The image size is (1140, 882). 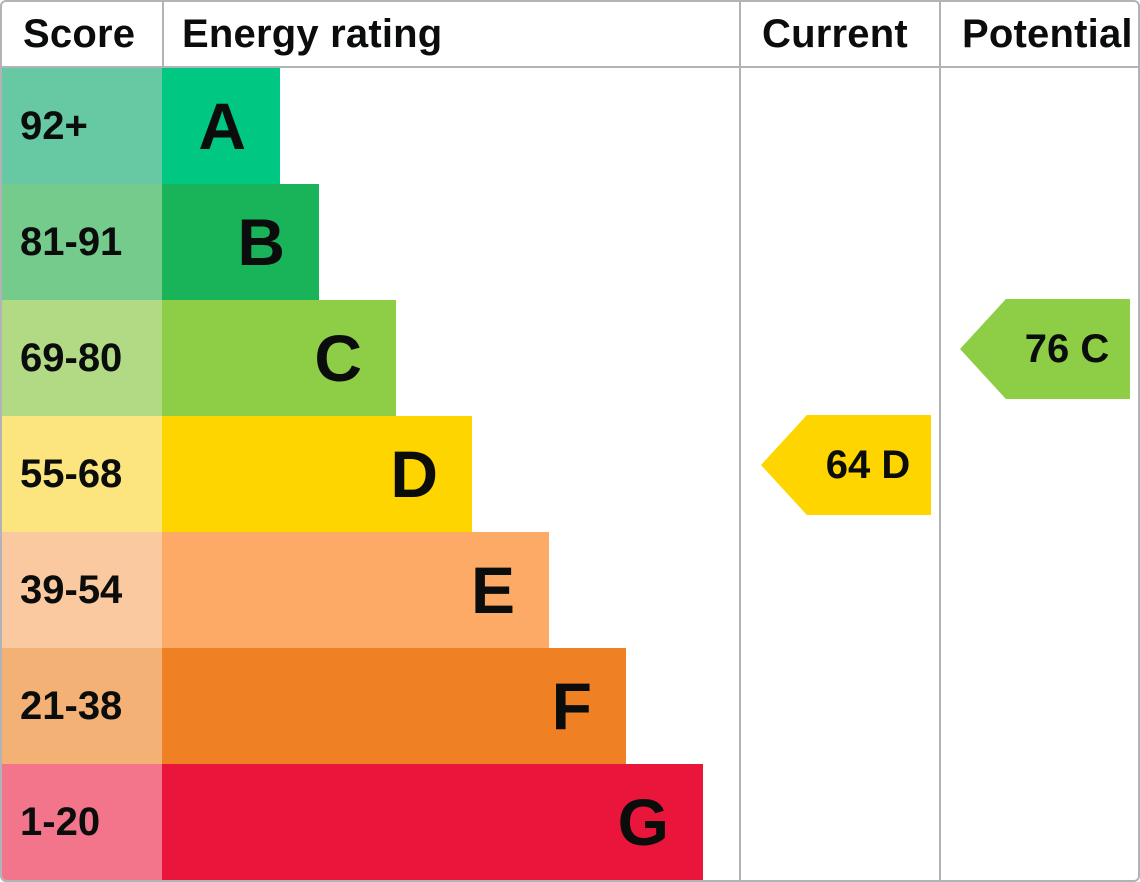 What do you see at coordinates (1038, 34) in the screenshot?
I see `potential-column-header: Potential` at bounding box center [1038, 34].